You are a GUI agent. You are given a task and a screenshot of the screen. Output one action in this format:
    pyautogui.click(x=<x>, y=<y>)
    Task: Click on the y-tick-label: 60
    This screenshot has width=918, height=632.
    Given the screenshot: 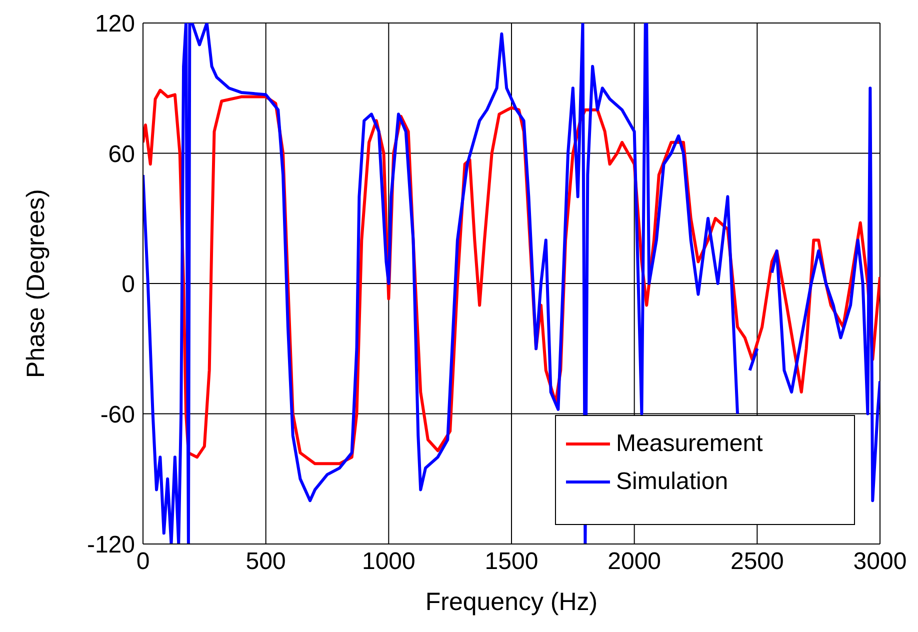 What is the action you would take?
    pyautogui.click(x=121, y=154)
    